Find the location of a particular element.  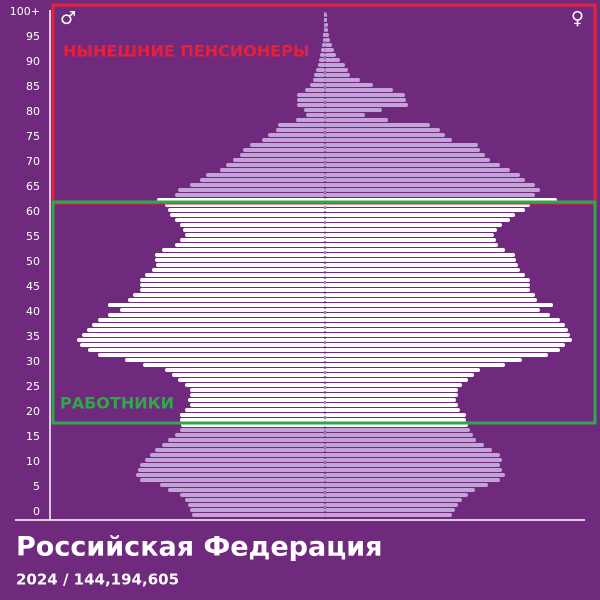

y-tick-label: 60 is located at coordinates (33, 211).